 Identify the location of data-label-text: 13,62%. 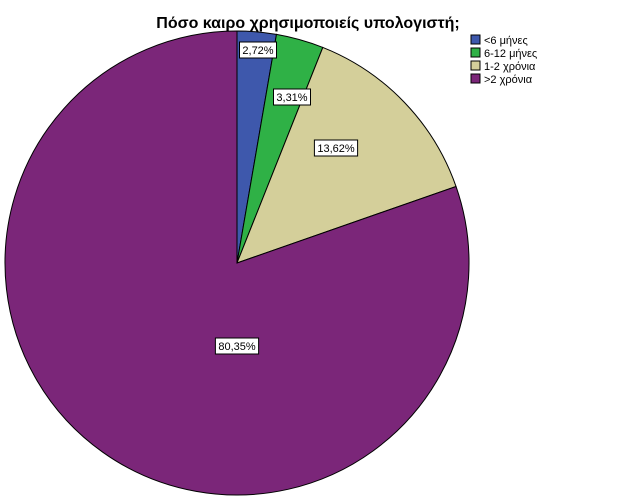
(336, 149).